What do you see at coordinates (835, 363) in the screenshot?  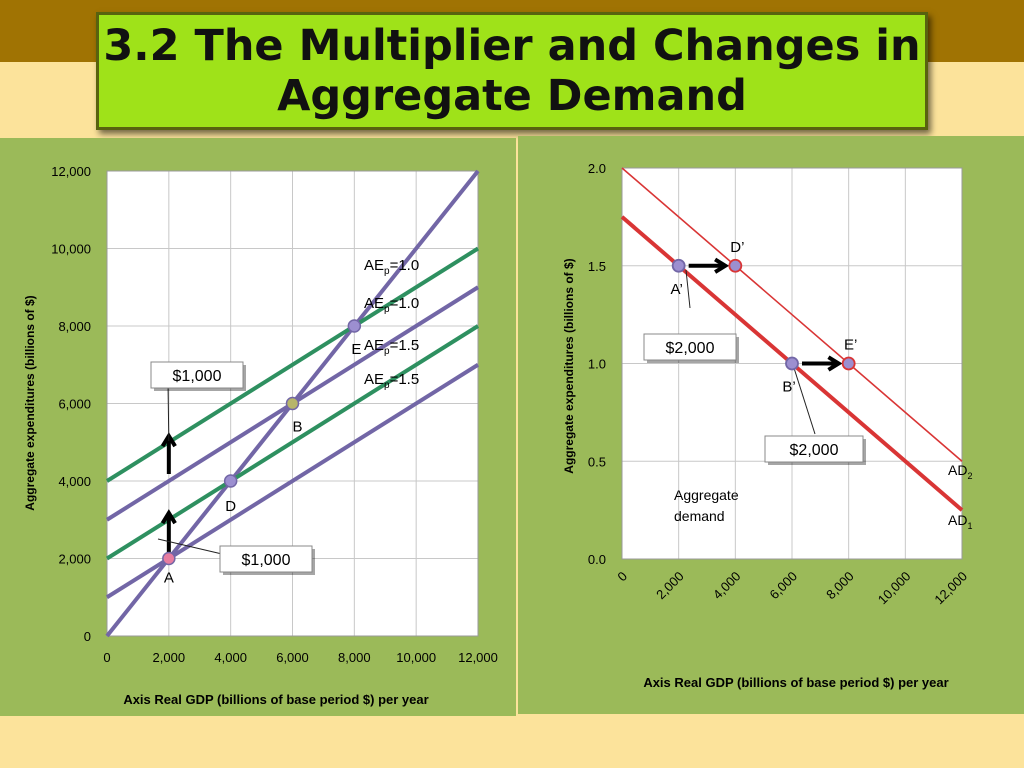 I see `right-arrow-lower-head` at bounding box center [835, 363].